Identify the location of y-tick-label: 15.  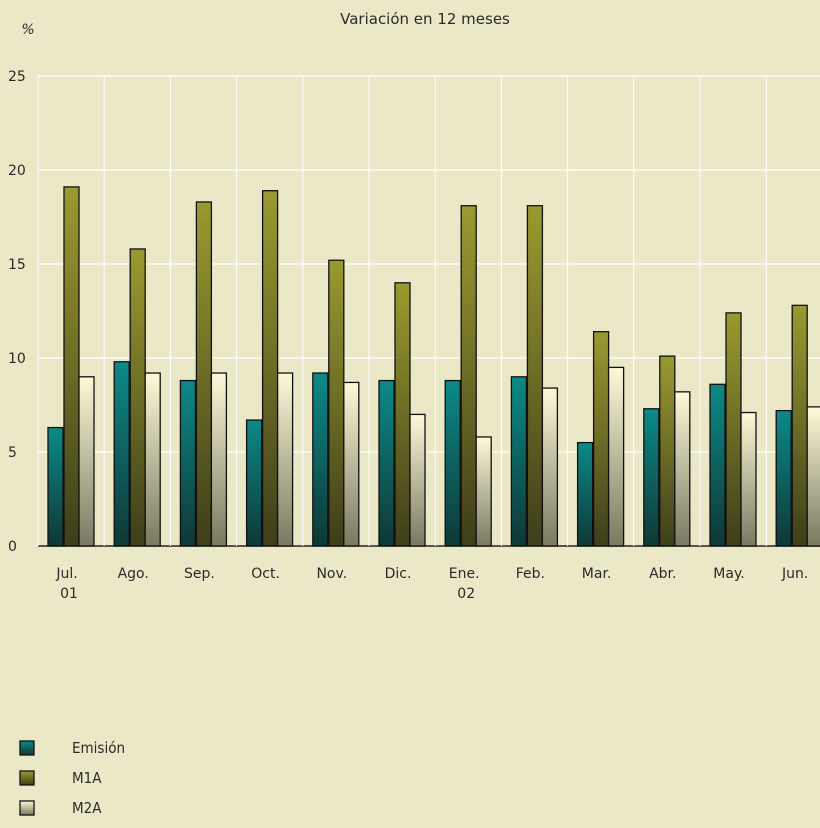
(17, 265).